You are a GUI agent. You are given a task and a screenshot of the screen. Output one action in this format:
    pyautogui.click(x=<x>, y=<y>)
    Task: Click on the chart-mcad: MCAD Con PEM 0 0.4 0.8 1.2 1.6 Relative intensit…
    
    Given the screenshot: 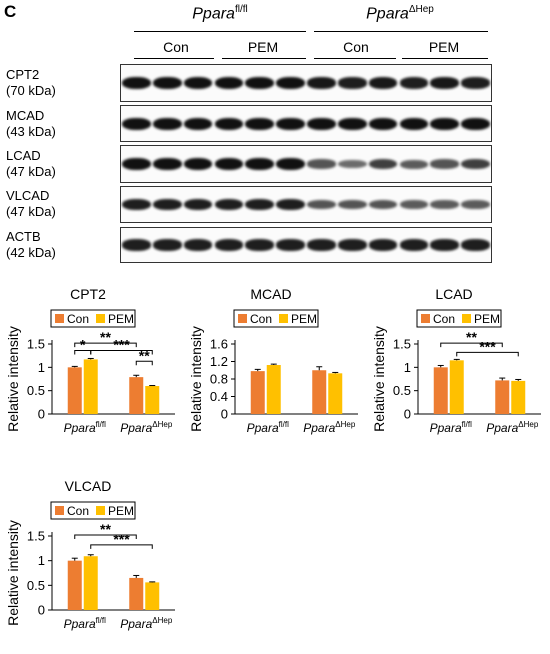 What is the action you would take?
    pyautogui.click(x=273, y=360)
    